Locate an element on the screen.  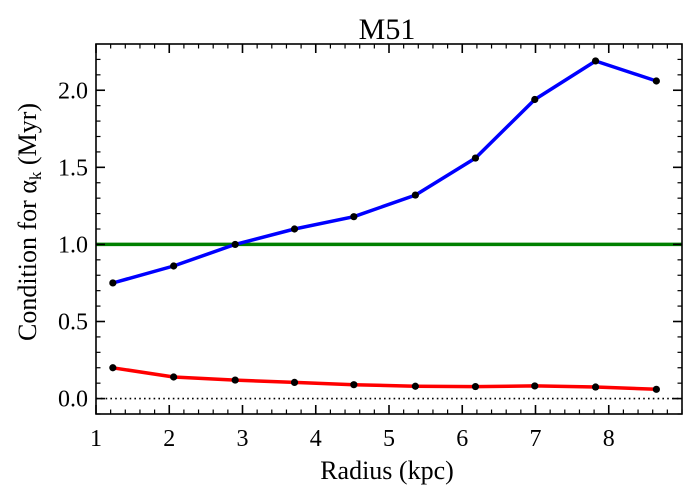
y-axis-label: Condition for αk (Myr) is located at coordinates (29, 222).